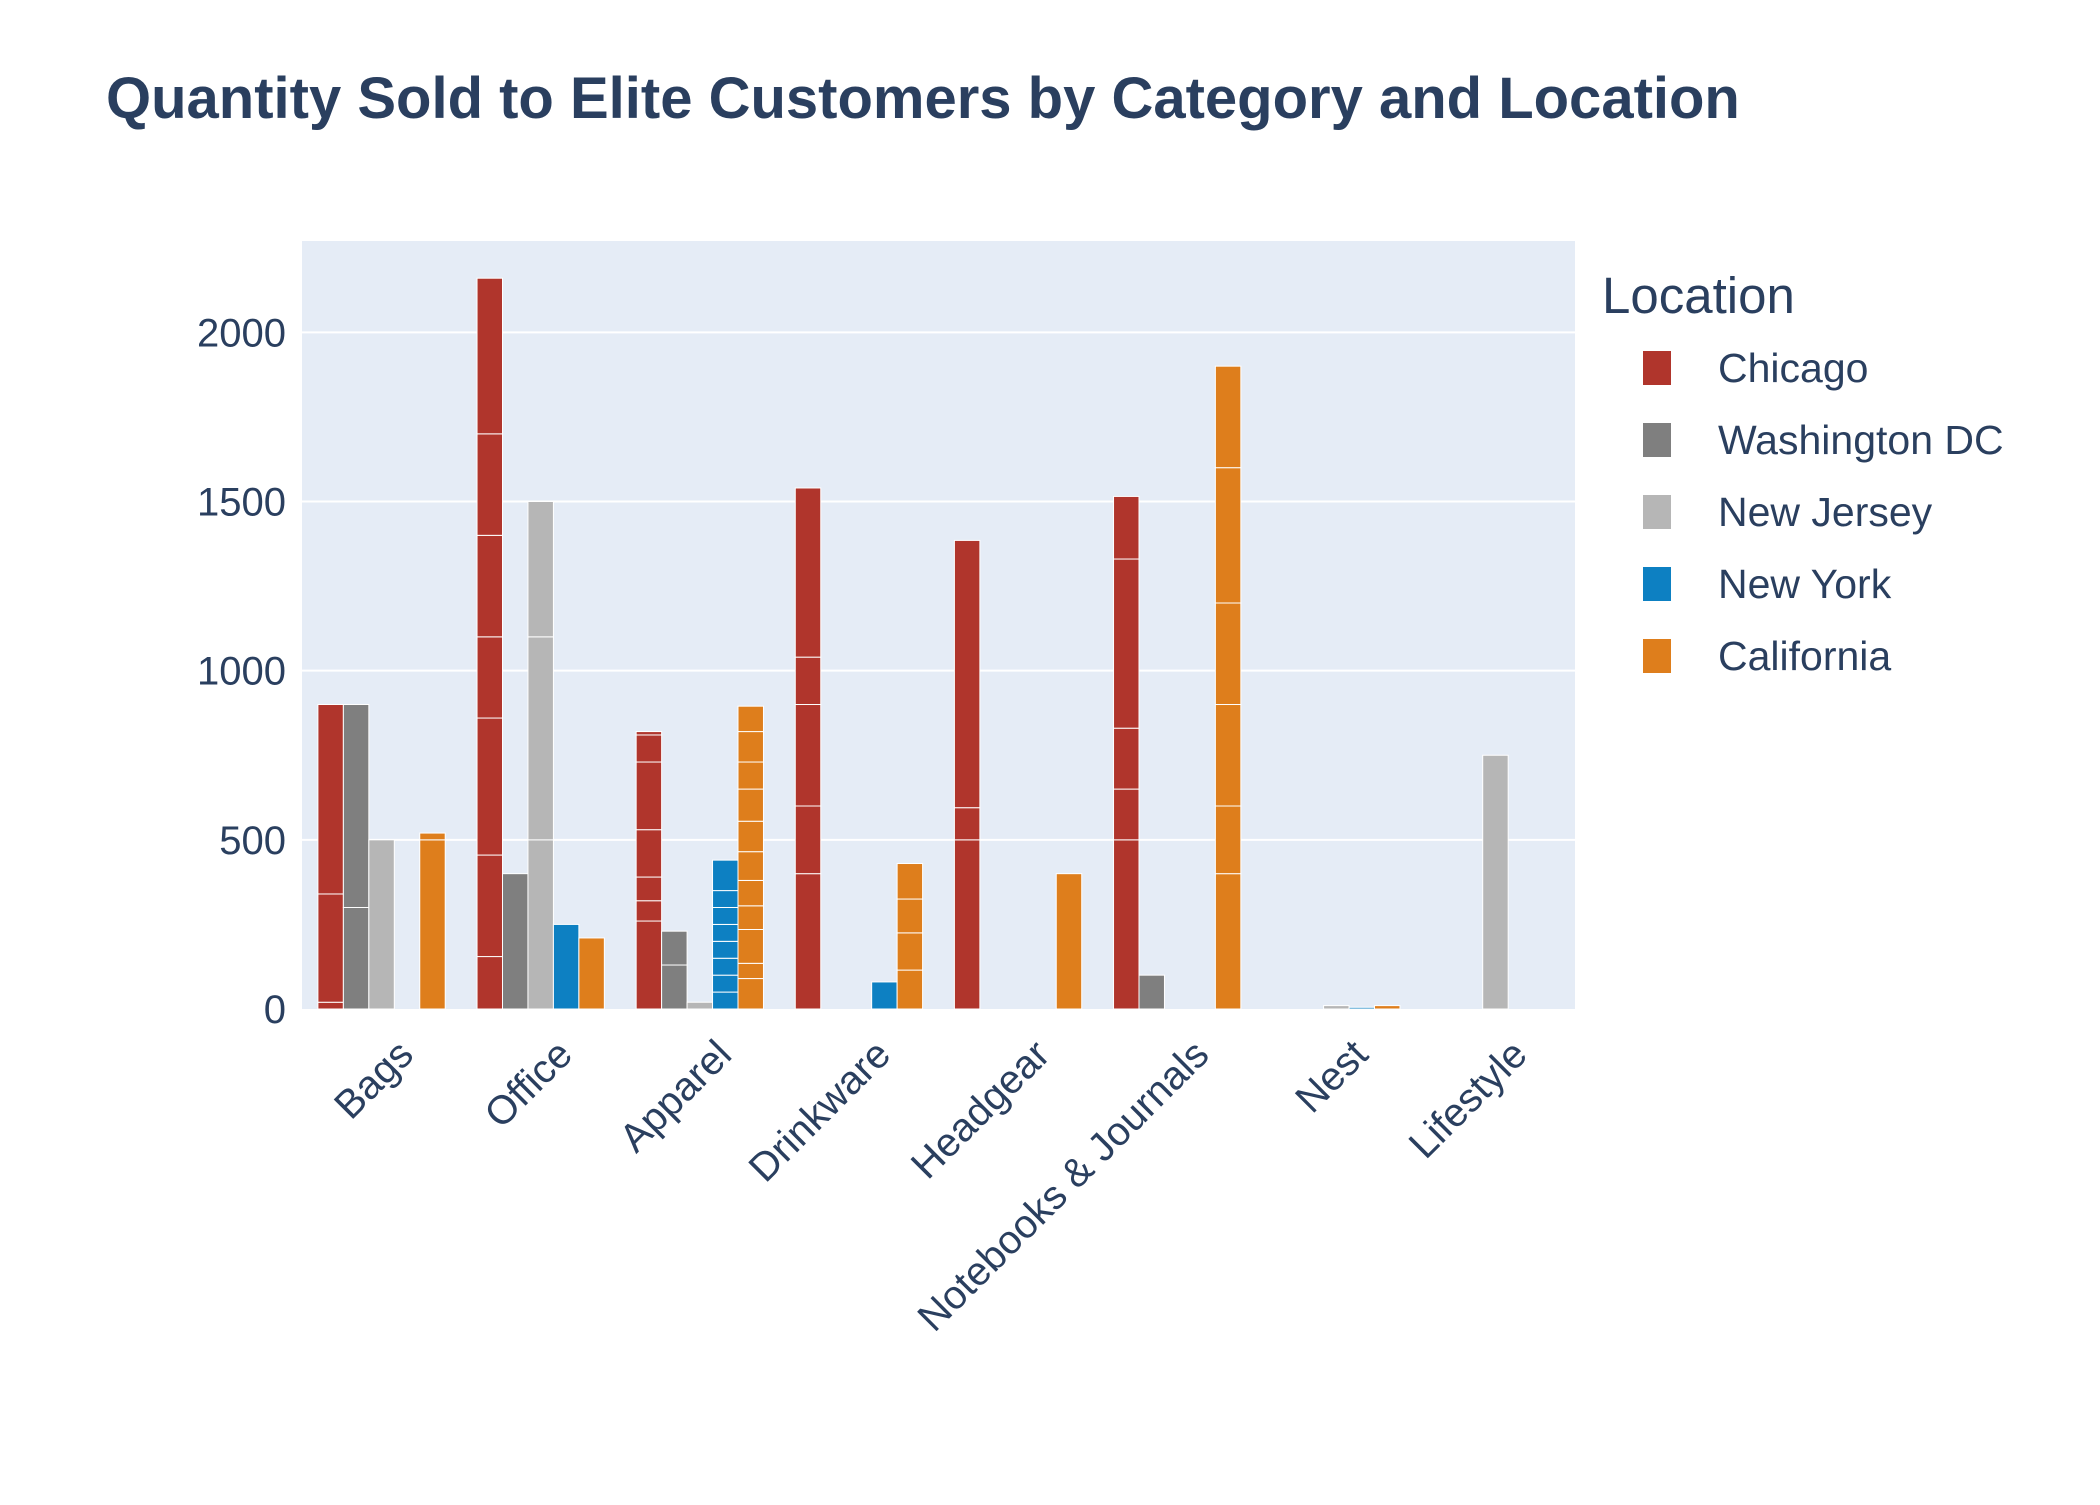 The height and width of the screenshot is (1505, 2100). Describe the element at coordinates (675, 1096) in the screenshot. I see `x-tick-label: Apparel` at that location.